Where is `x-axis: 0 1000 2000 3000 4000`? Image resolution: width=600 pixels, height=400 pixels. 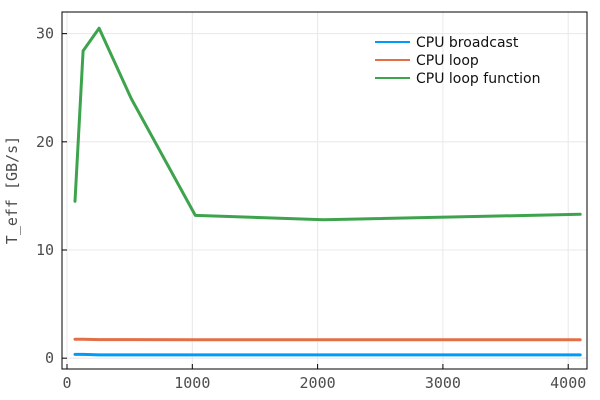
x-axis: 0 1000 2000 3000 4000 is located at coordinates (324, 378).